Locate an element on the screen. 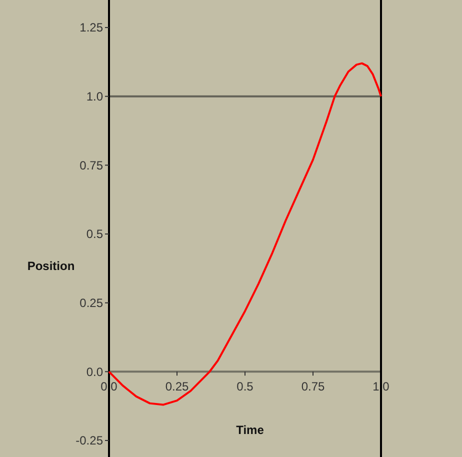 The width and height of the screenshot is (462, 457). x-axis-title: Time is located at coordinates (250, 430).